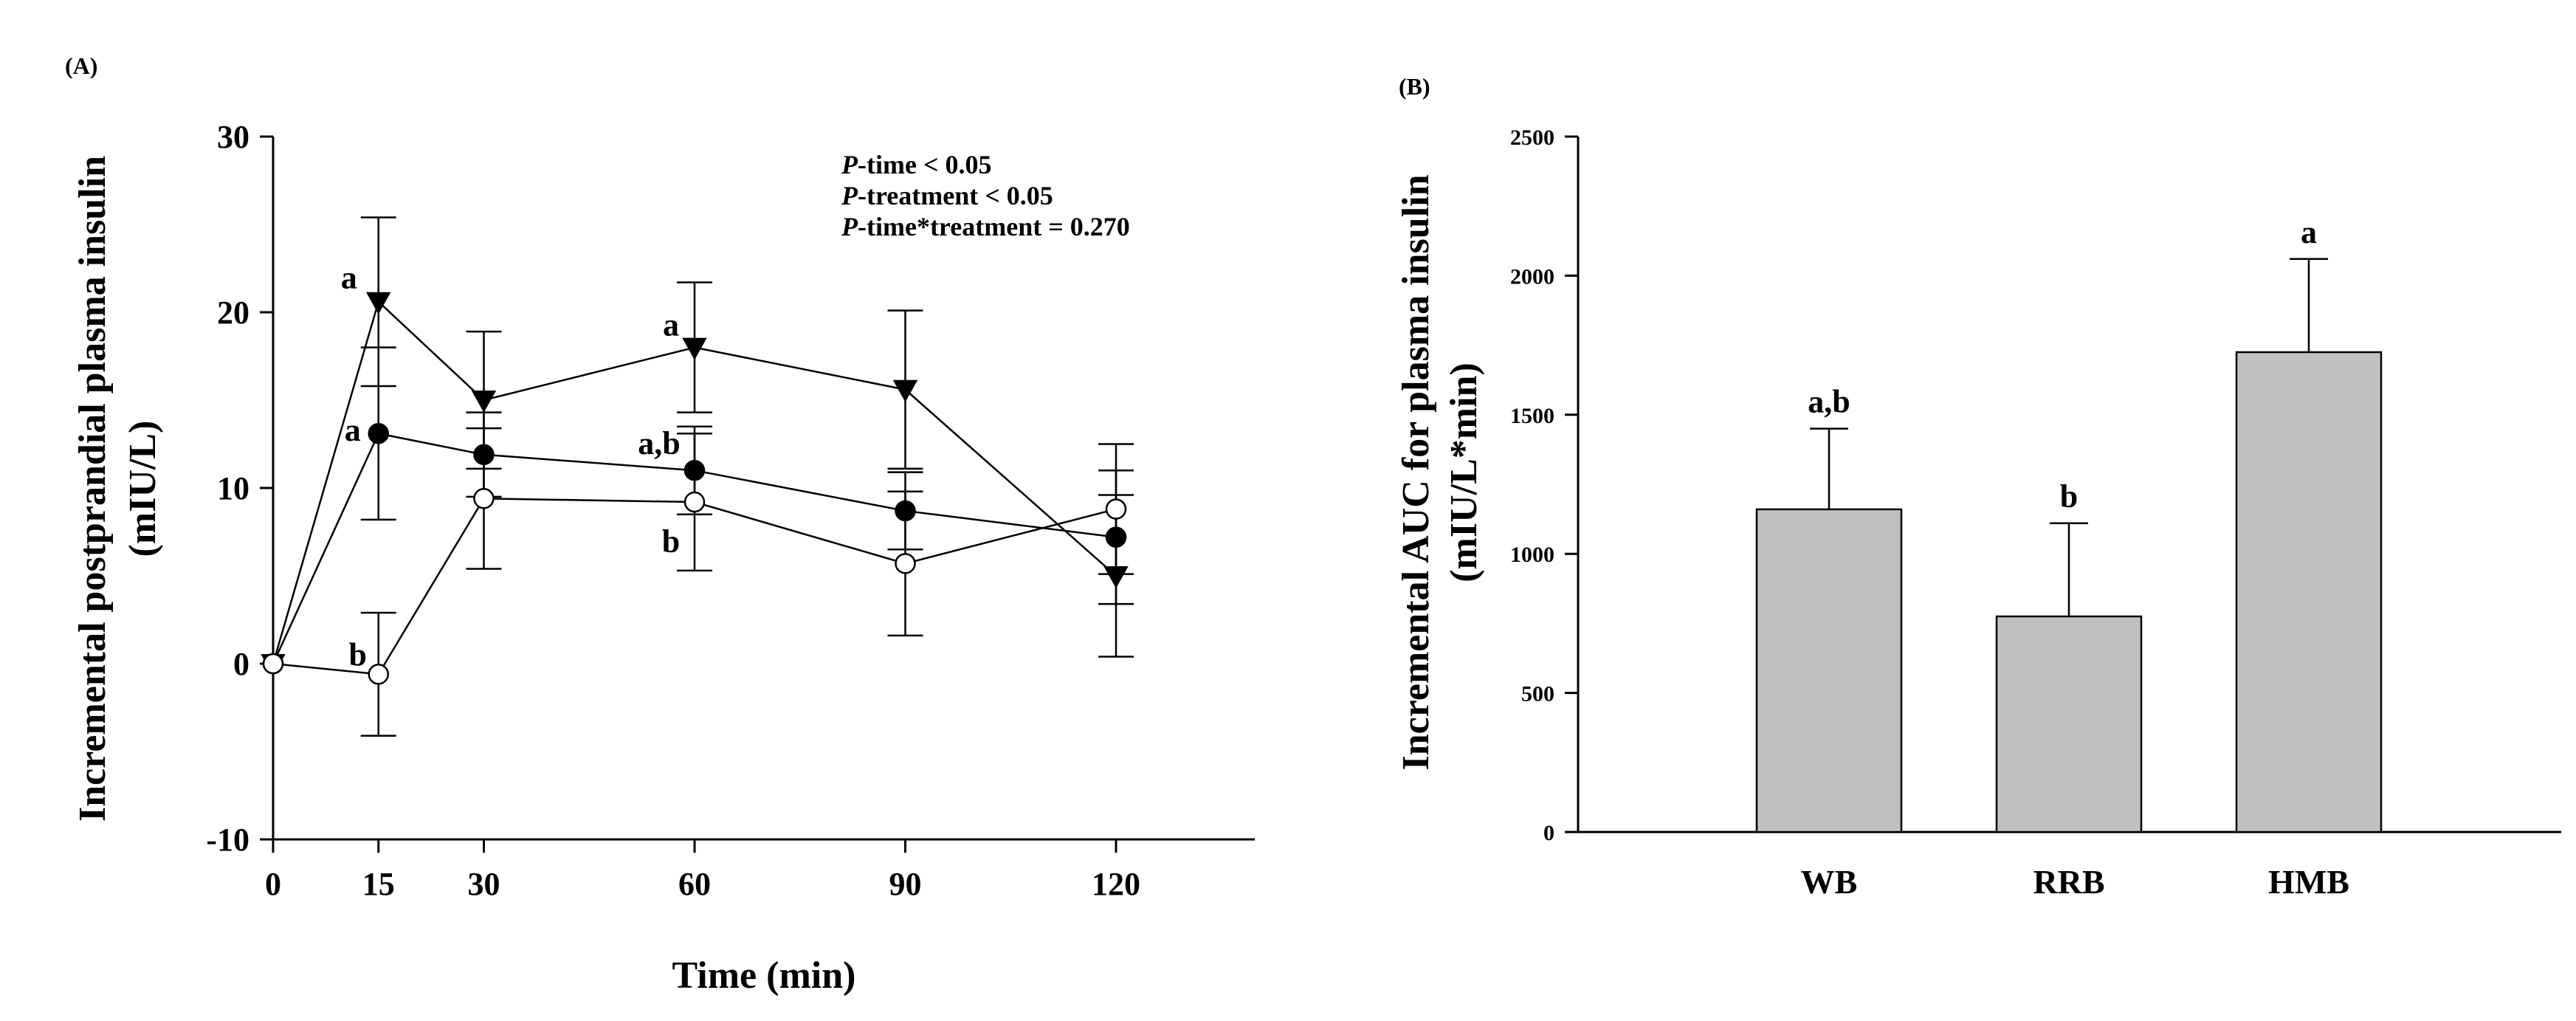 Image resolution: width=2576 pixels, height=1021 pixels. I want to click on panel-a-y-axis-title-line-2: (mIU/L), so click(143, 489).